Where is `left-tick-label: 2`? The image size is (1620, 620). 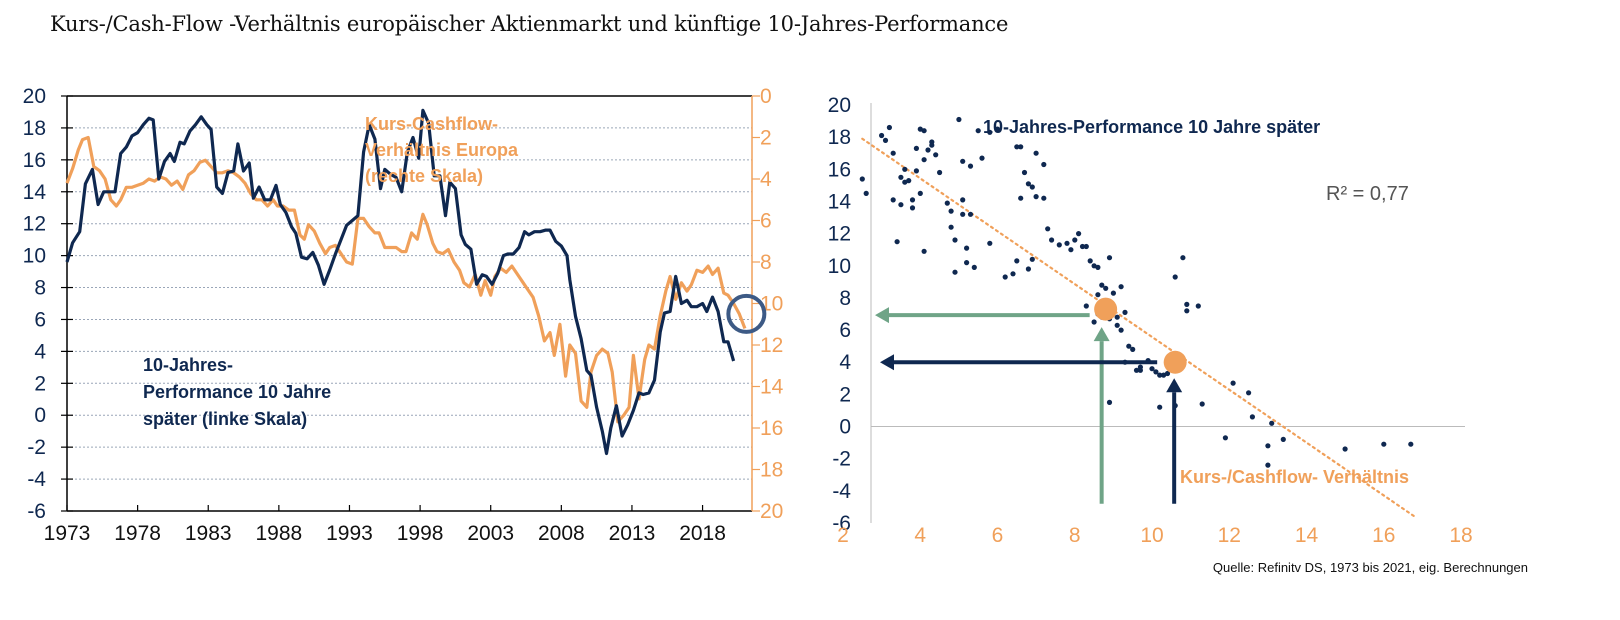 left-tick-label: 2 is located at coordinates (40, 383).